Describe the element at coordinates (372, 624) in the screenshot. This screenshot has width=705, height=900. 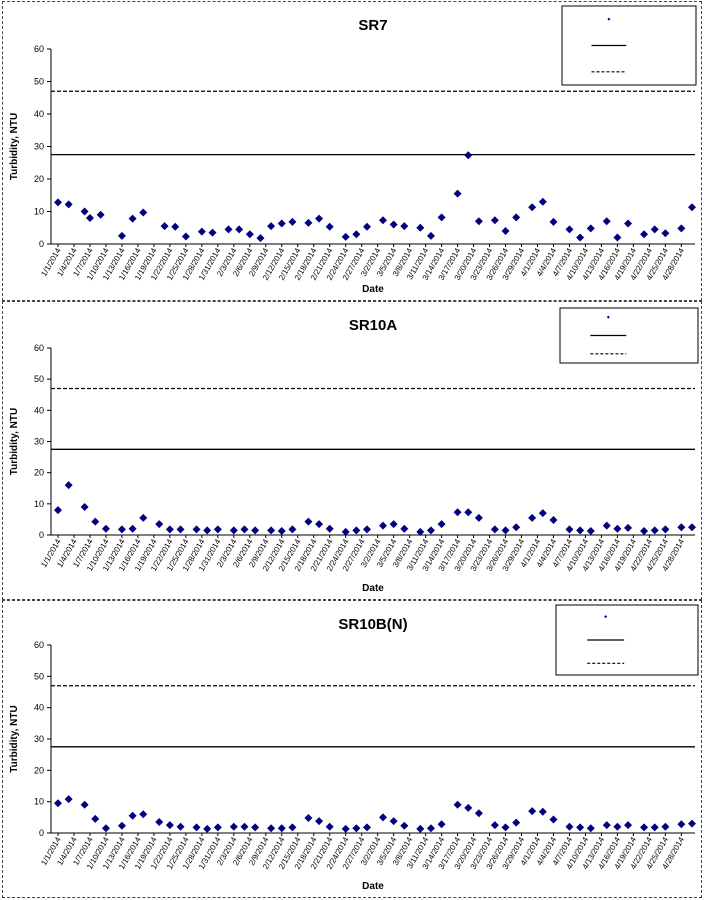
I see `chart-title: SR10B(N)` at that location.